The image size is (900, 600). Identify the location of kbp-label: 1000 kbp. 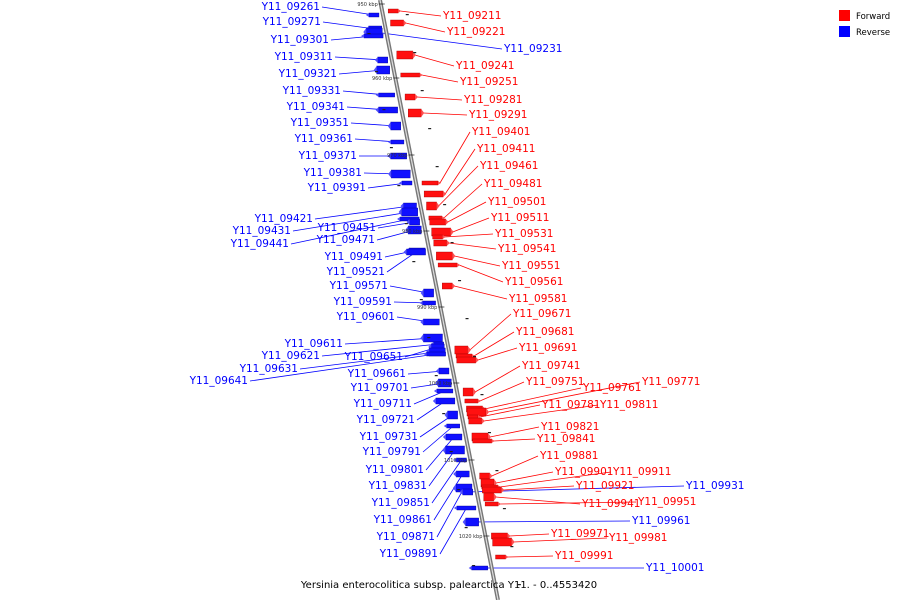
(441, 384).